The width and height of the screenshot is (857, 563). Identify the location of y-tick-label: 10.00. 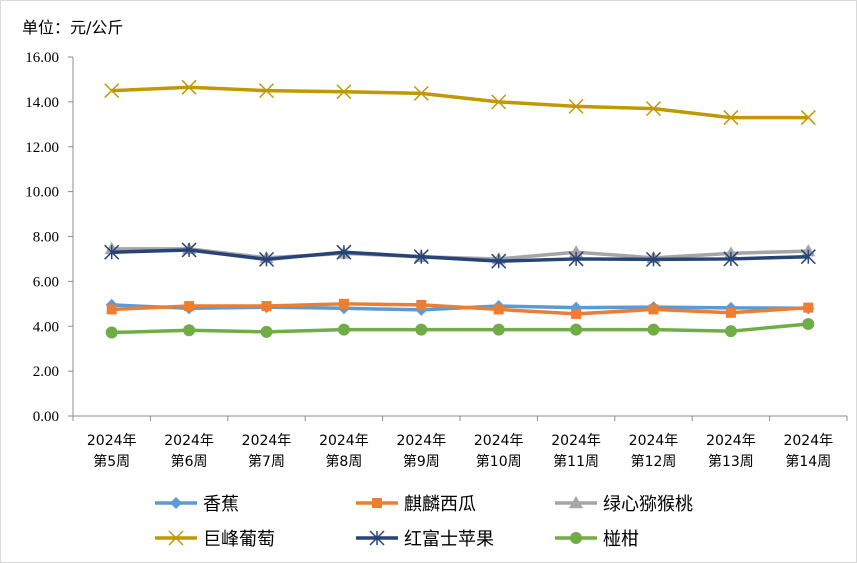
(42, 193).